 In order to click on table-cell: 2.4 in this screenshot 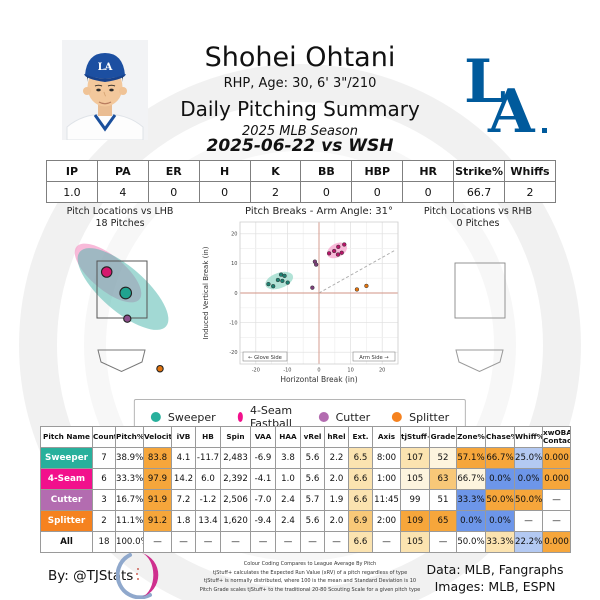, I will do `click(288, 500)`.